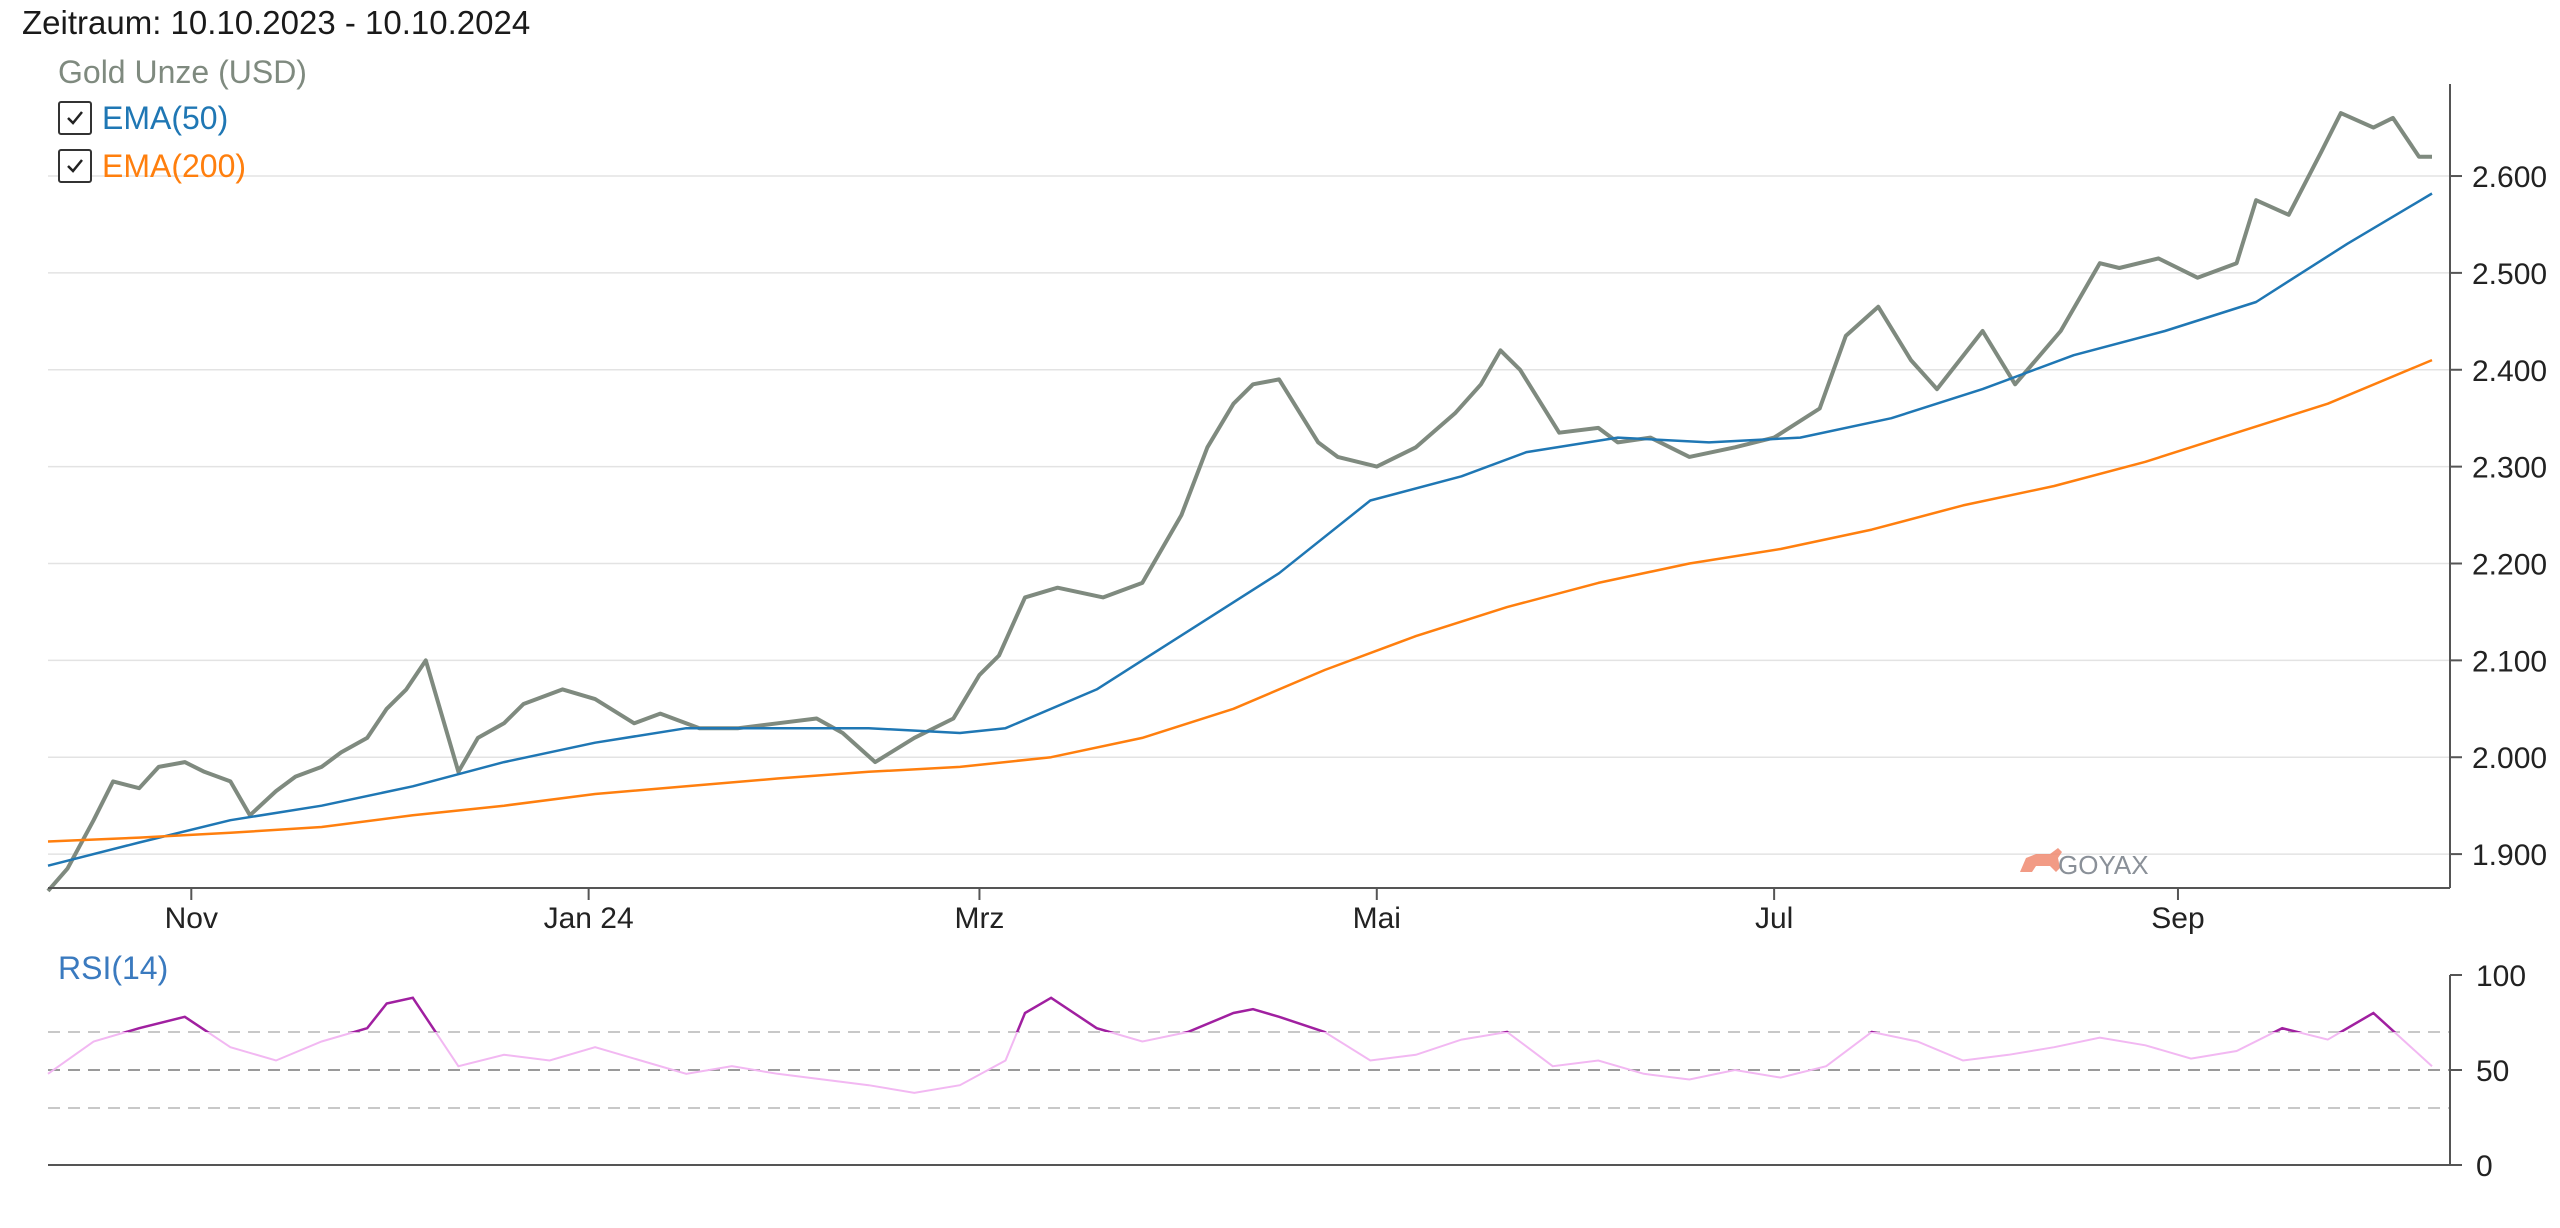  I want to click on checkbox-ema50, so click(75, 118).